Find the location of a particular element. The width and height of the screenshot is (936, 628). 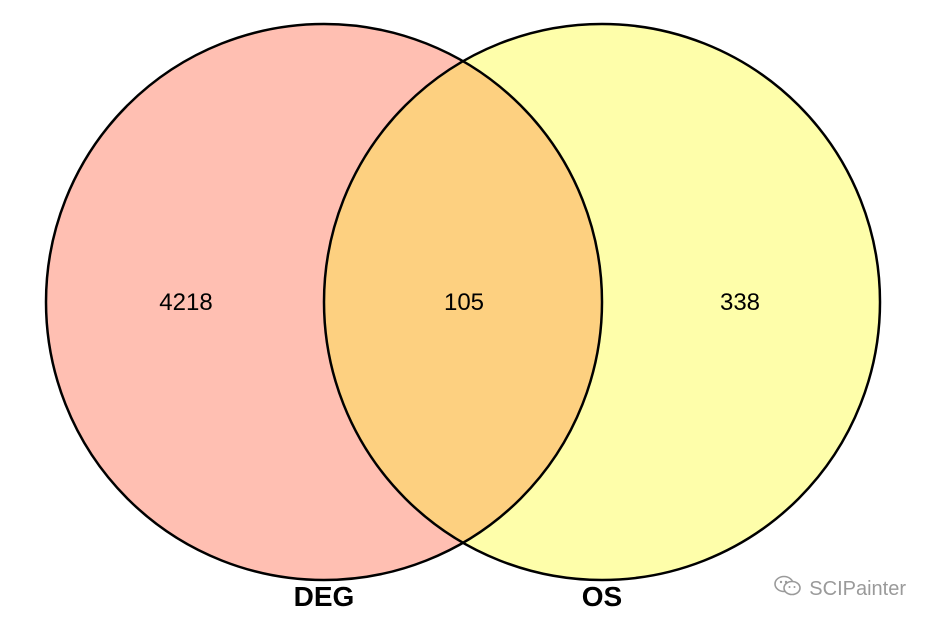

watermark-text: SCIPainter is located at coordinates (857, 588).